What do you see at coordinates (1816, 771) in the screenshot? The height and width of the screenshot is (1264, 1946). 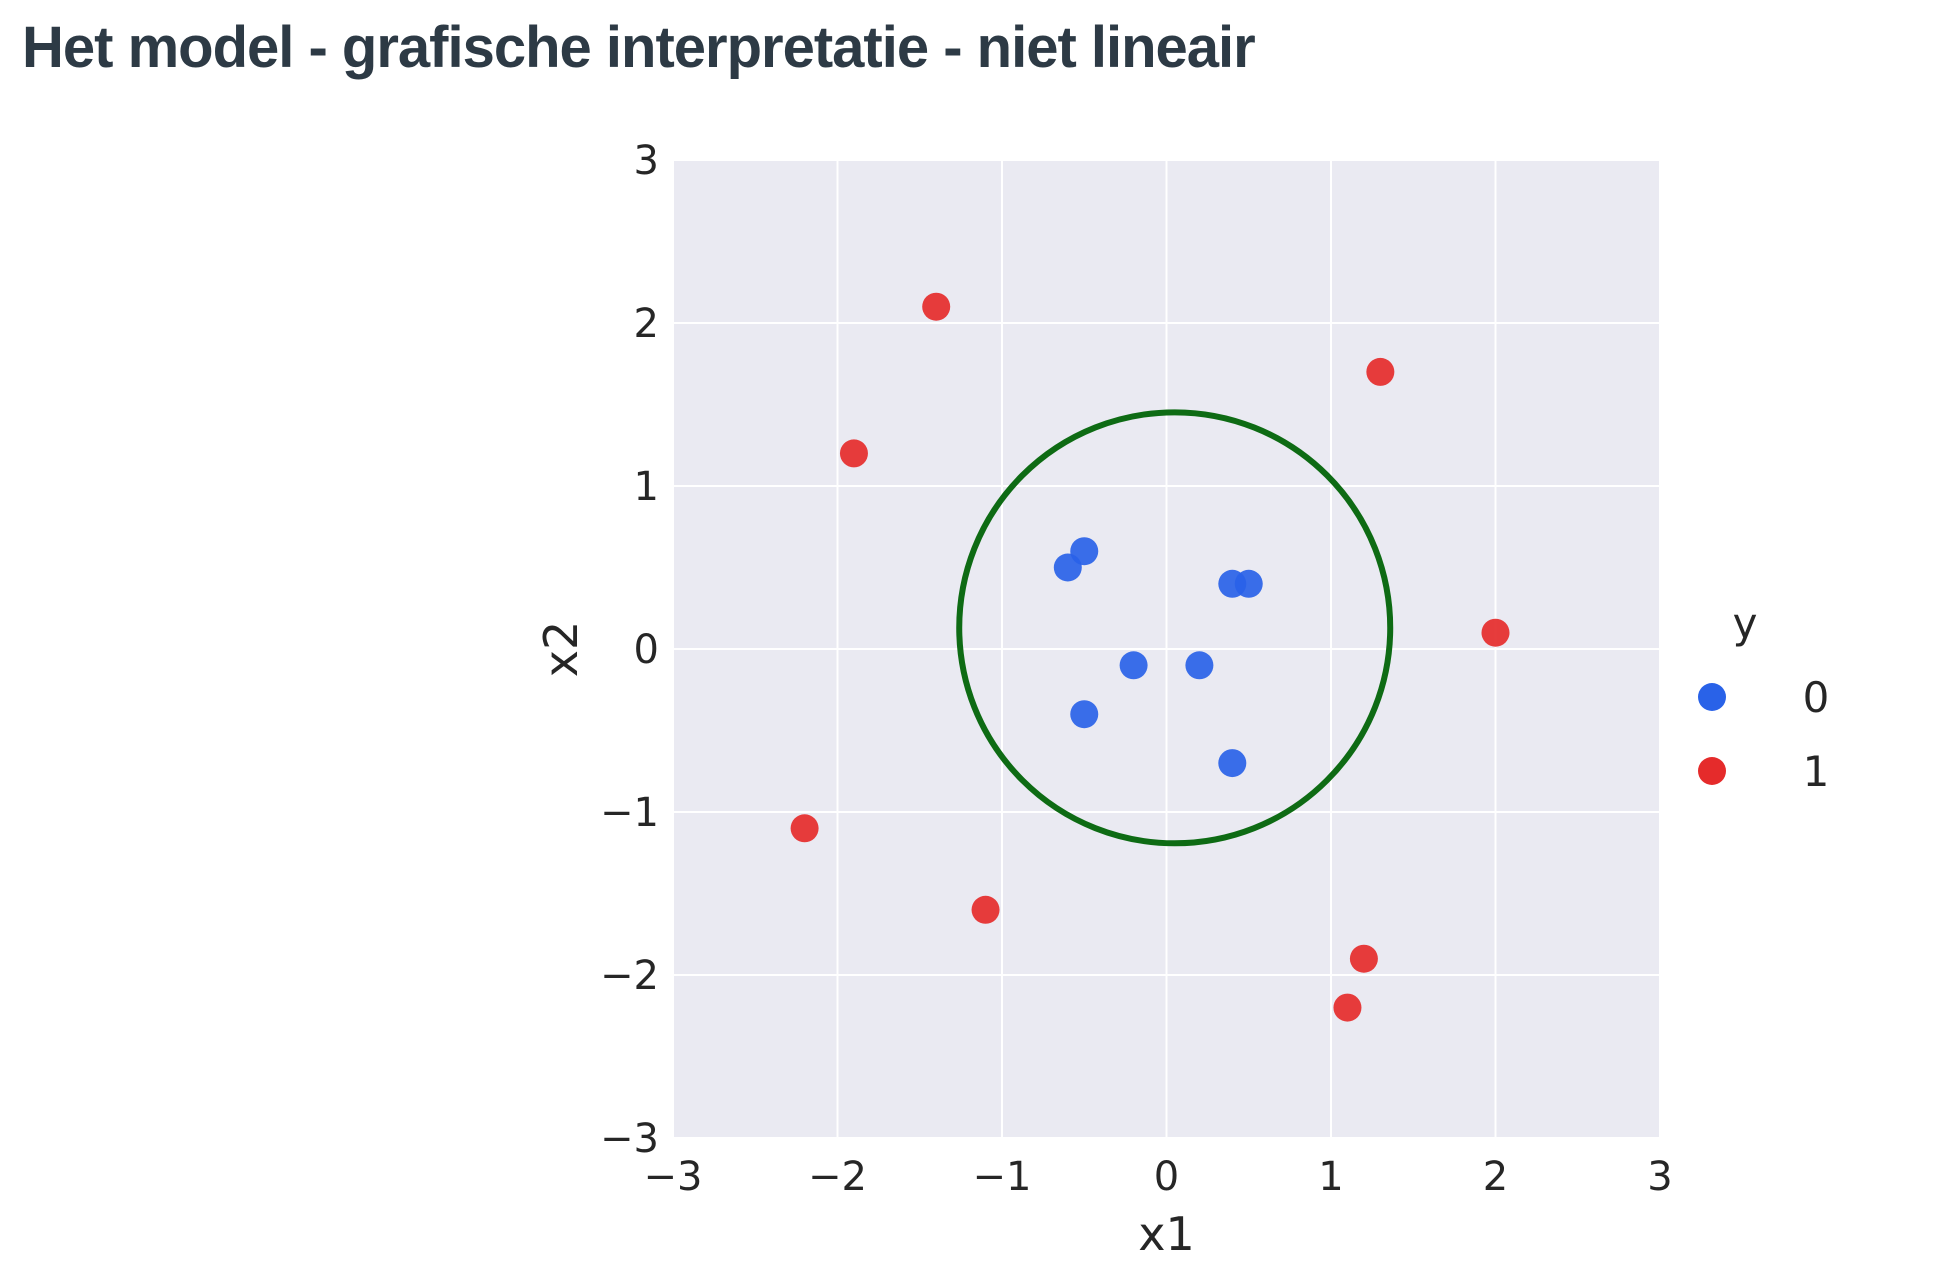 I see `legend-label-1: 1` at bounding box center [1816, 771].